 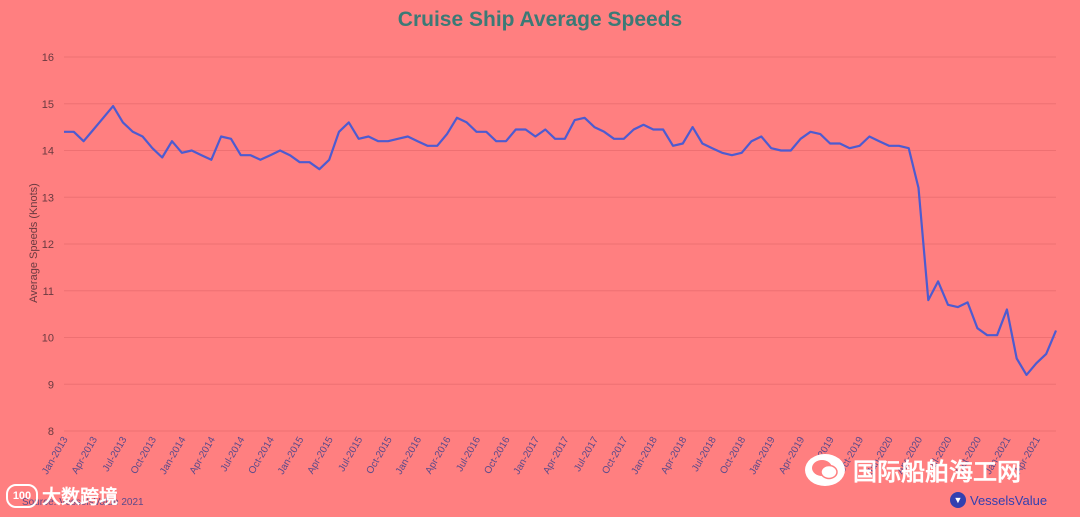 What do you see at coordinates (825, 469) in the screenshot?
I see `wechat-icon` at bounding box center [825, 469].